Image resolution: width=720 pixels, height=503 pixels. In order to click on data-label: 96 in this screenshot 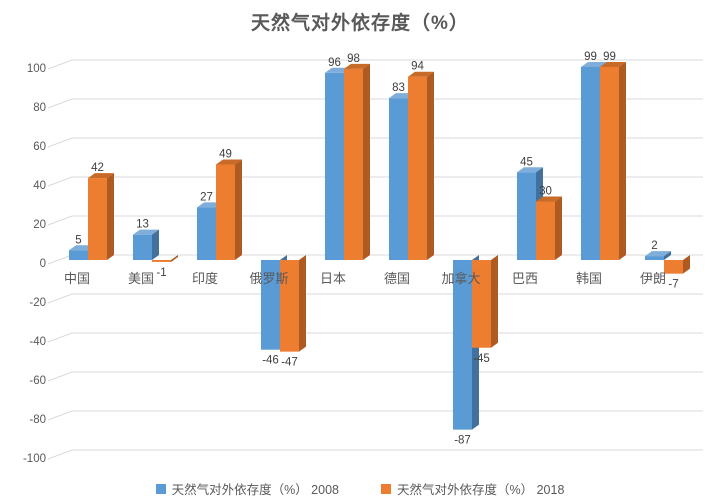, I will do `click(334, 63)`.